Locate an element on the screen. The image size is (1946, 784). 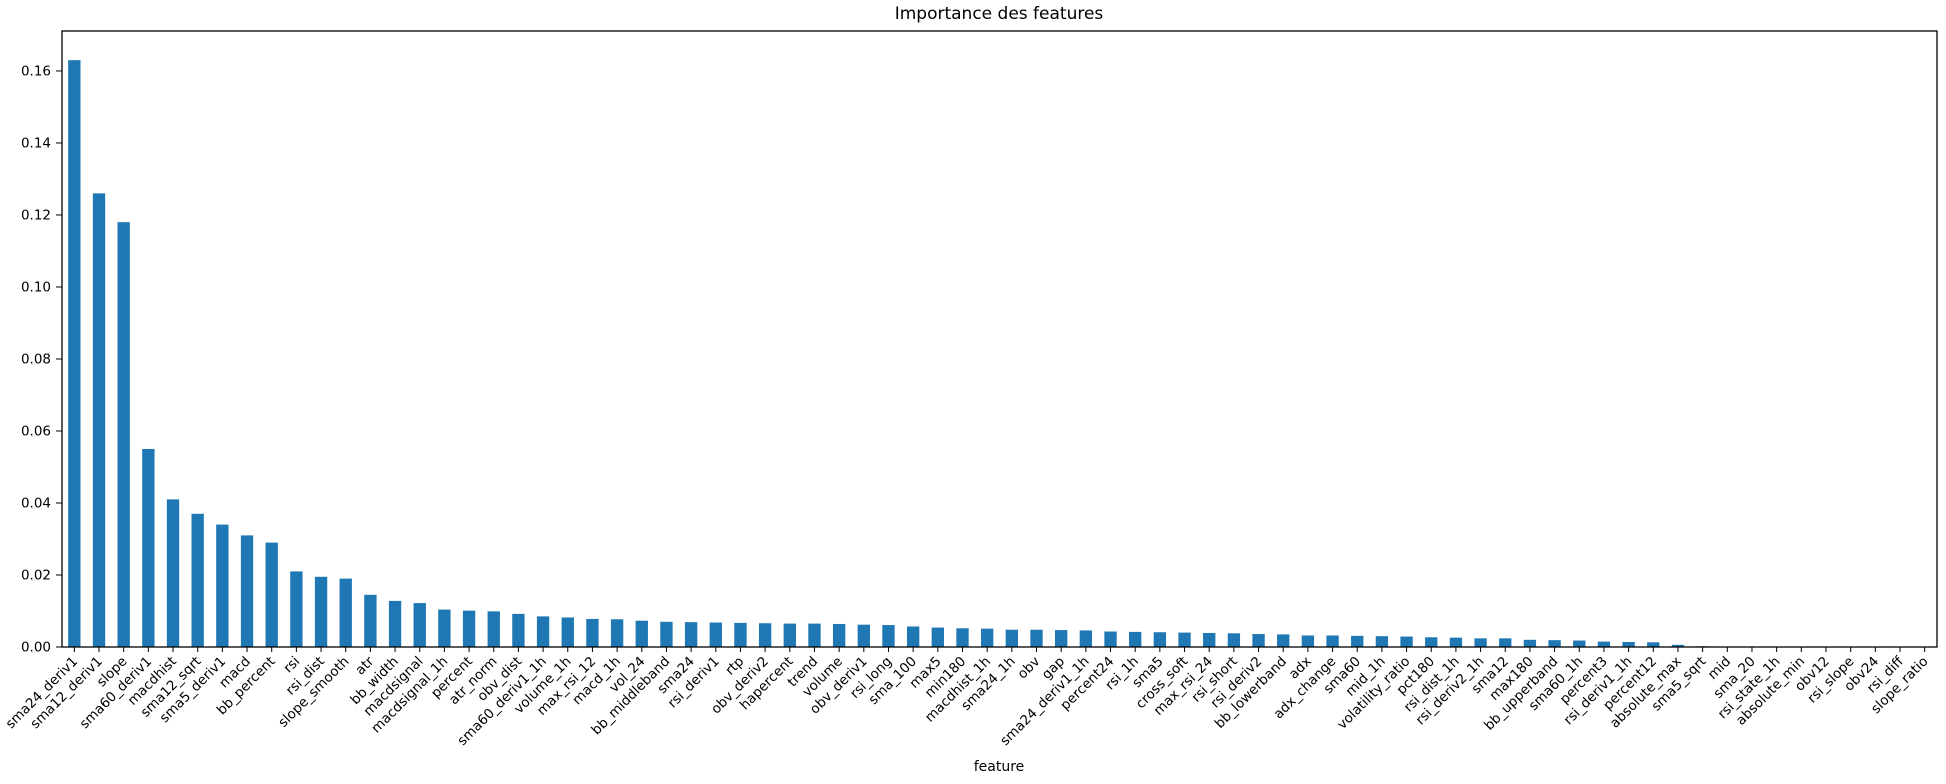
y-tick-label: 0.08 is located at coordinates (36, 359).